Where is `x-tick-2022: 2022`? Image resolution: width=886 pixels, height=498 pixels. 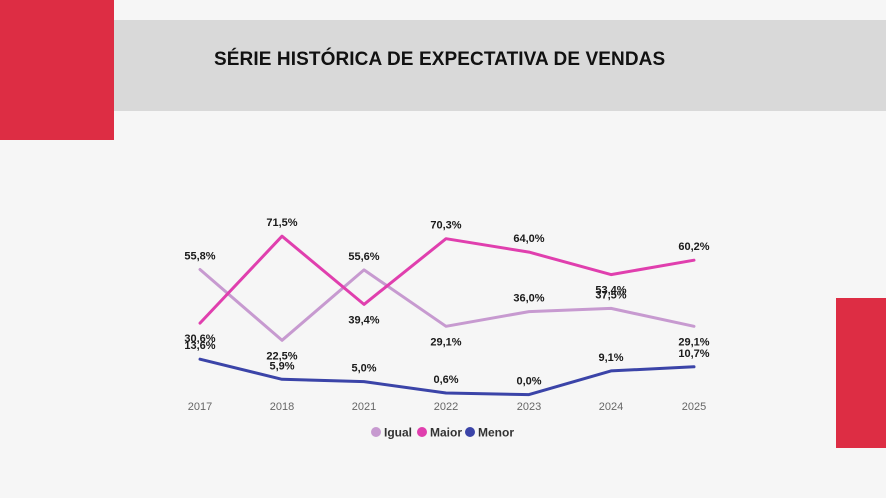
x-tick-2022: 2022 is located at coordinates (446, 407).